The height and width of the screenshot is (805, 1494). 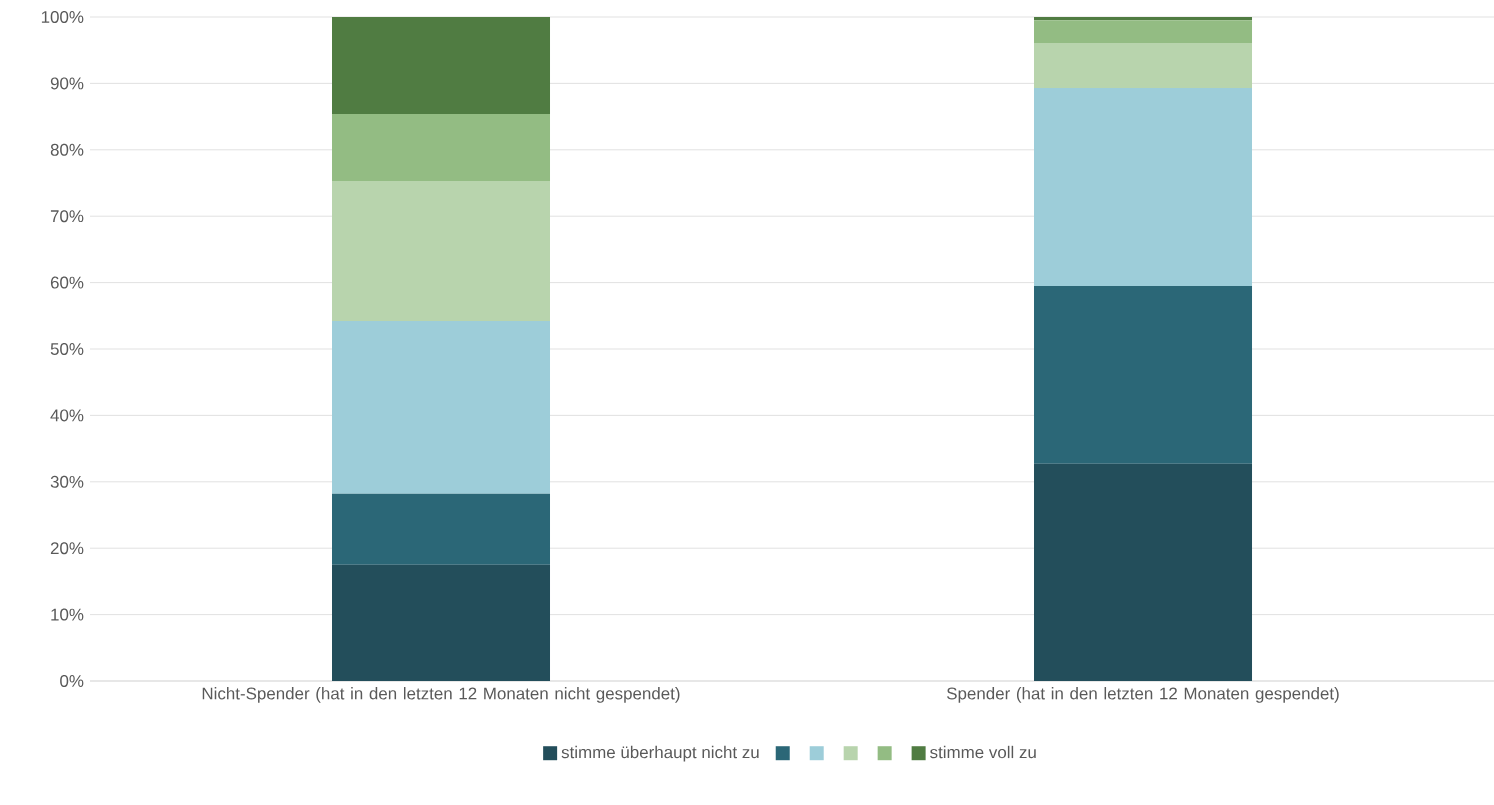 I want to click on legend-label: stimme überhaupt nicht zu, so click(x=660, y=753).